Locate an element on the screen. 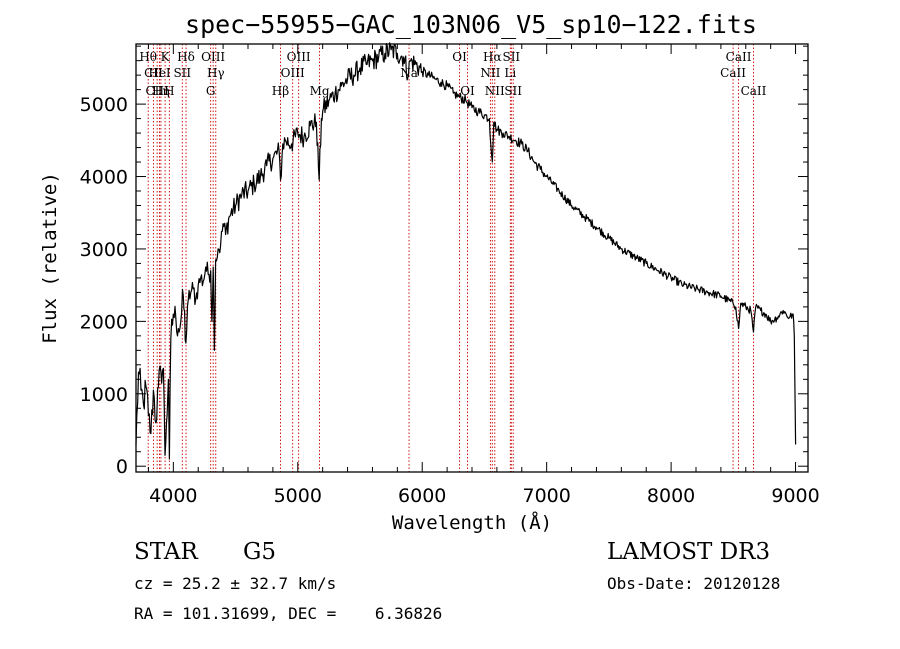 The width and height of the screenshot is (900, 649). object-class: STAR is located at coordinates (166, 552).